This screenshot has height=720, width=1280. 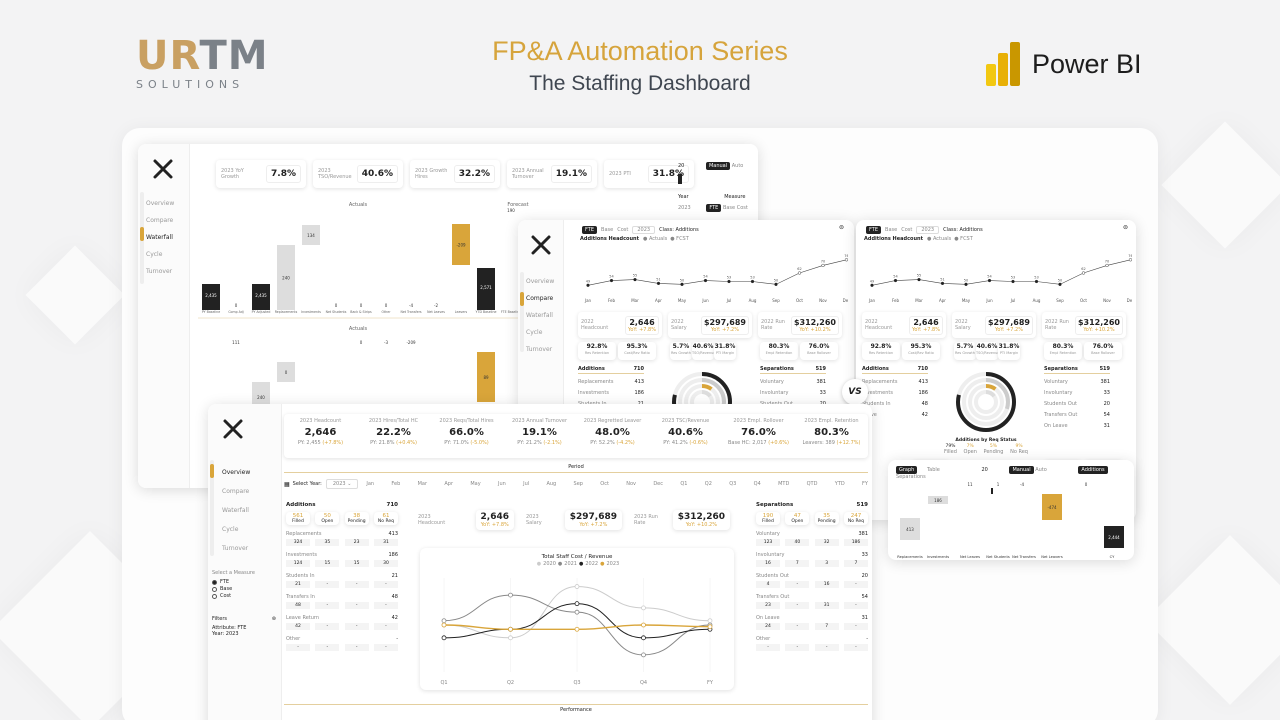 I want to click on wf-bar-label: 0, so click(x=386, y=305).